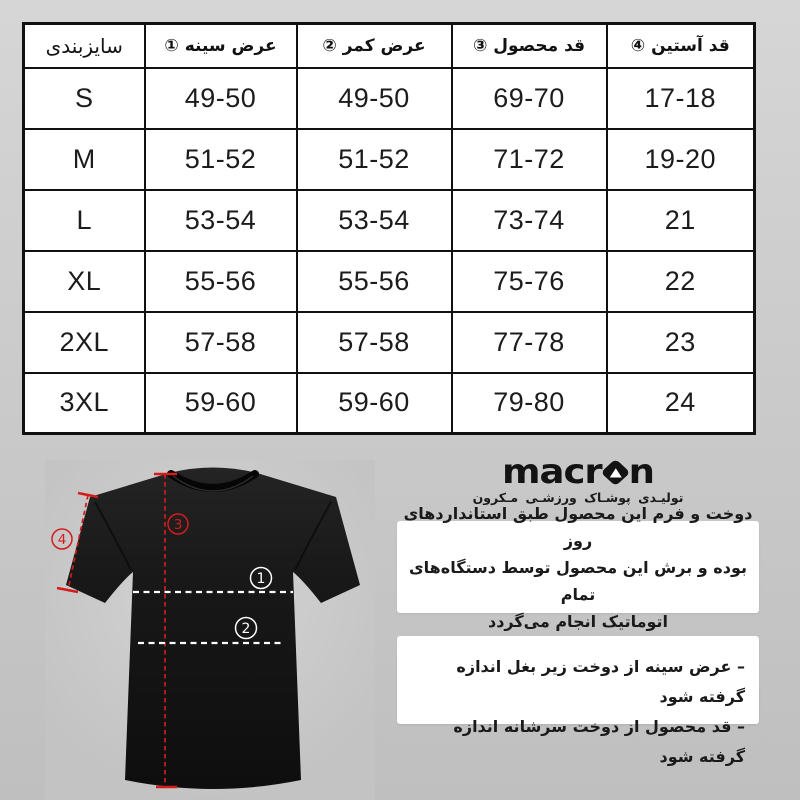 Image resolution: width=800 pixels, height=800 pixels. What do you see at coordinates (529, 98) in the screenshot?
I see `length-cell: 69-70` at bounding box center [529, 98].